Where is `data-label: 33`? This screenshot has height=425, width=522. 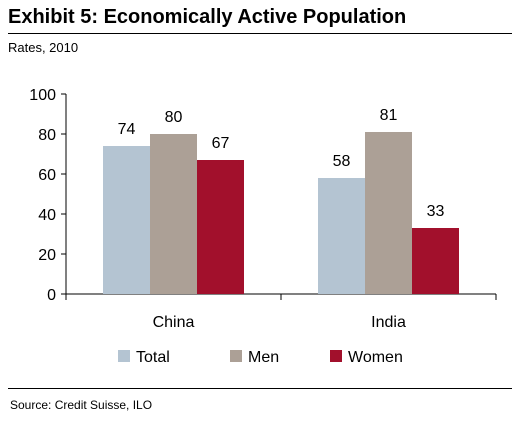
data-label: 33 is located at coordinates (436, 211).